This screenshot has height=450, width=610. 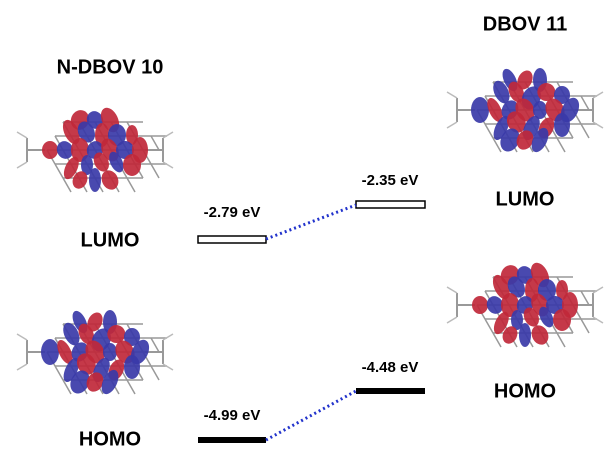 I want to click on molecule-title: DBOV 11, so click(x=525, y=24).